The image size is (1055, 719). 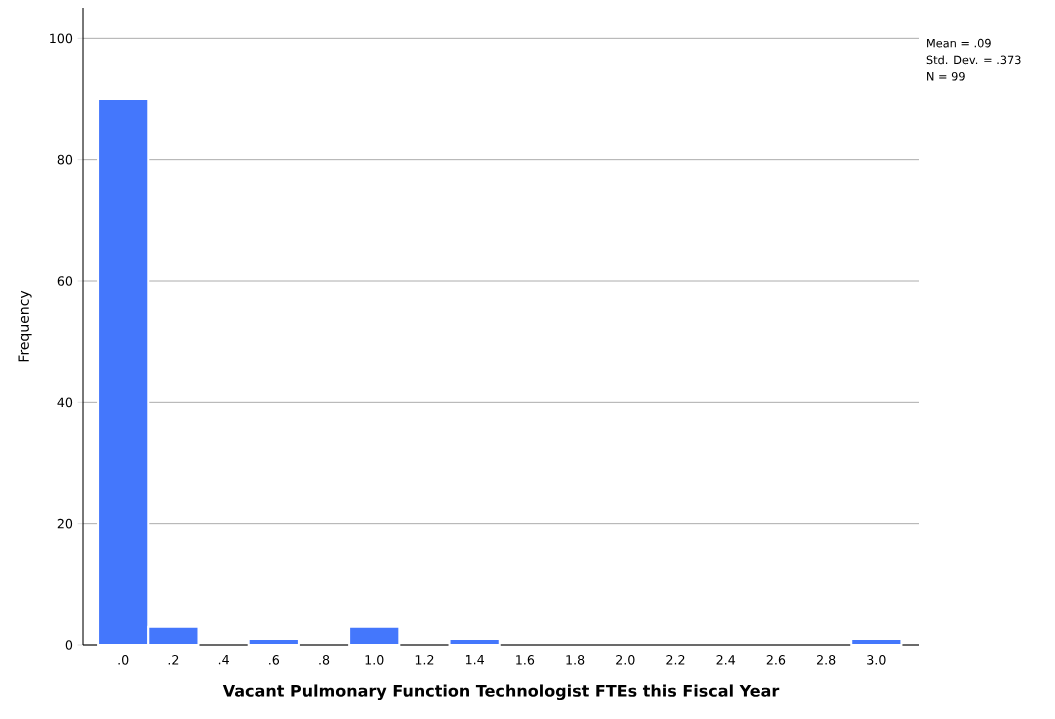 I want to click on x-tick-label: 2.4, so click(x=726, y=660).